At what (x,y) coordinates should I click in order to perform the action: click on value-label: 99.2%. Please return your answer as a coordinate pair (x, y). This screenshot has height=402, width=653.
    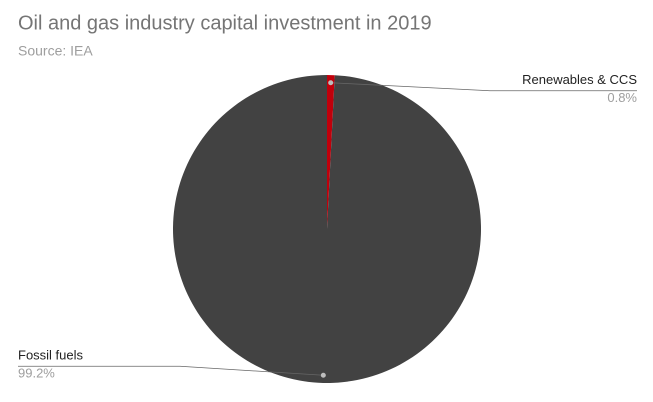
    Looking at the image, I should click on (36, 373).